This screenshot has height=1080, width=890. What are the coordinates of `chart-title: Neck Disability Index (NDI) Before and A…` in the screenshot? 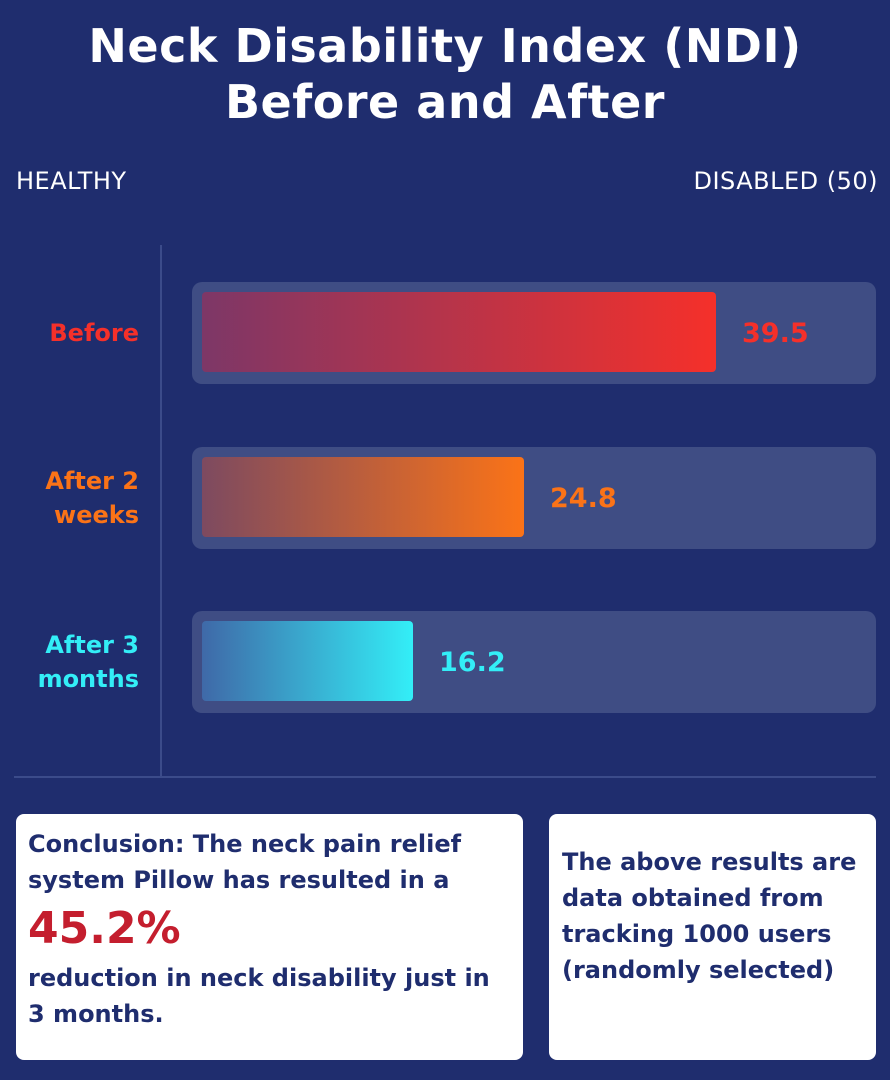 It's located at (445, 74).